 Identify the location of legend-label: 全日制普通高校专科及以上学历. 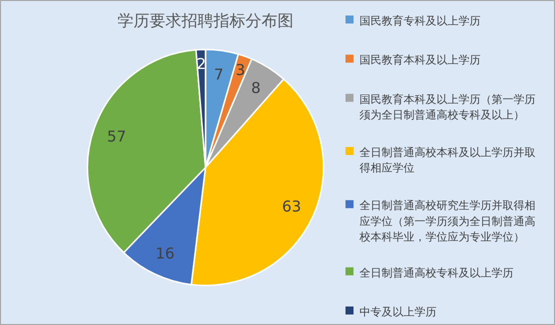
(437, 273).